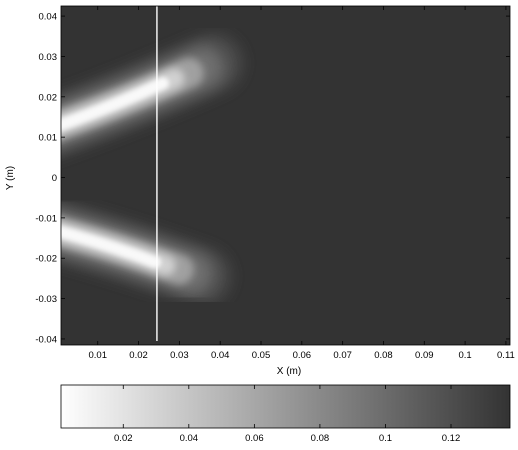  Describe the element at coordinates (97, 355) in the screenshot. I see `x-tick-label: 0.01` at that location.